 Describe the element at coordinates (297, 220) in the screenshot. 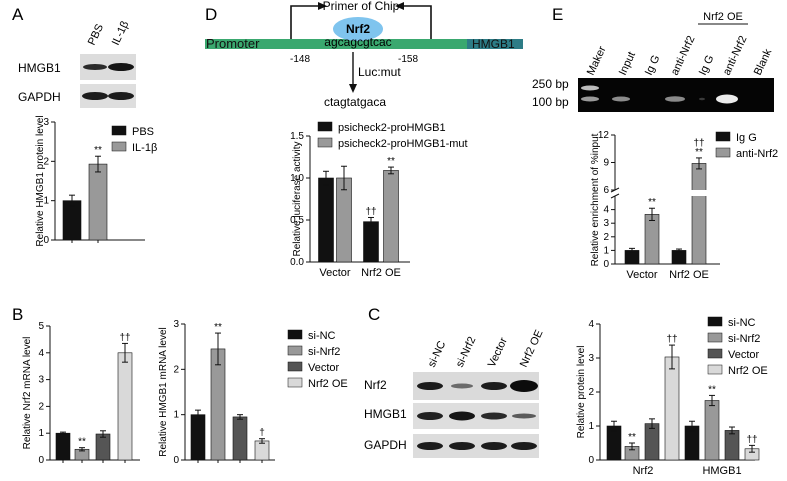

I see `y-tick-label: 0.5` at that location.